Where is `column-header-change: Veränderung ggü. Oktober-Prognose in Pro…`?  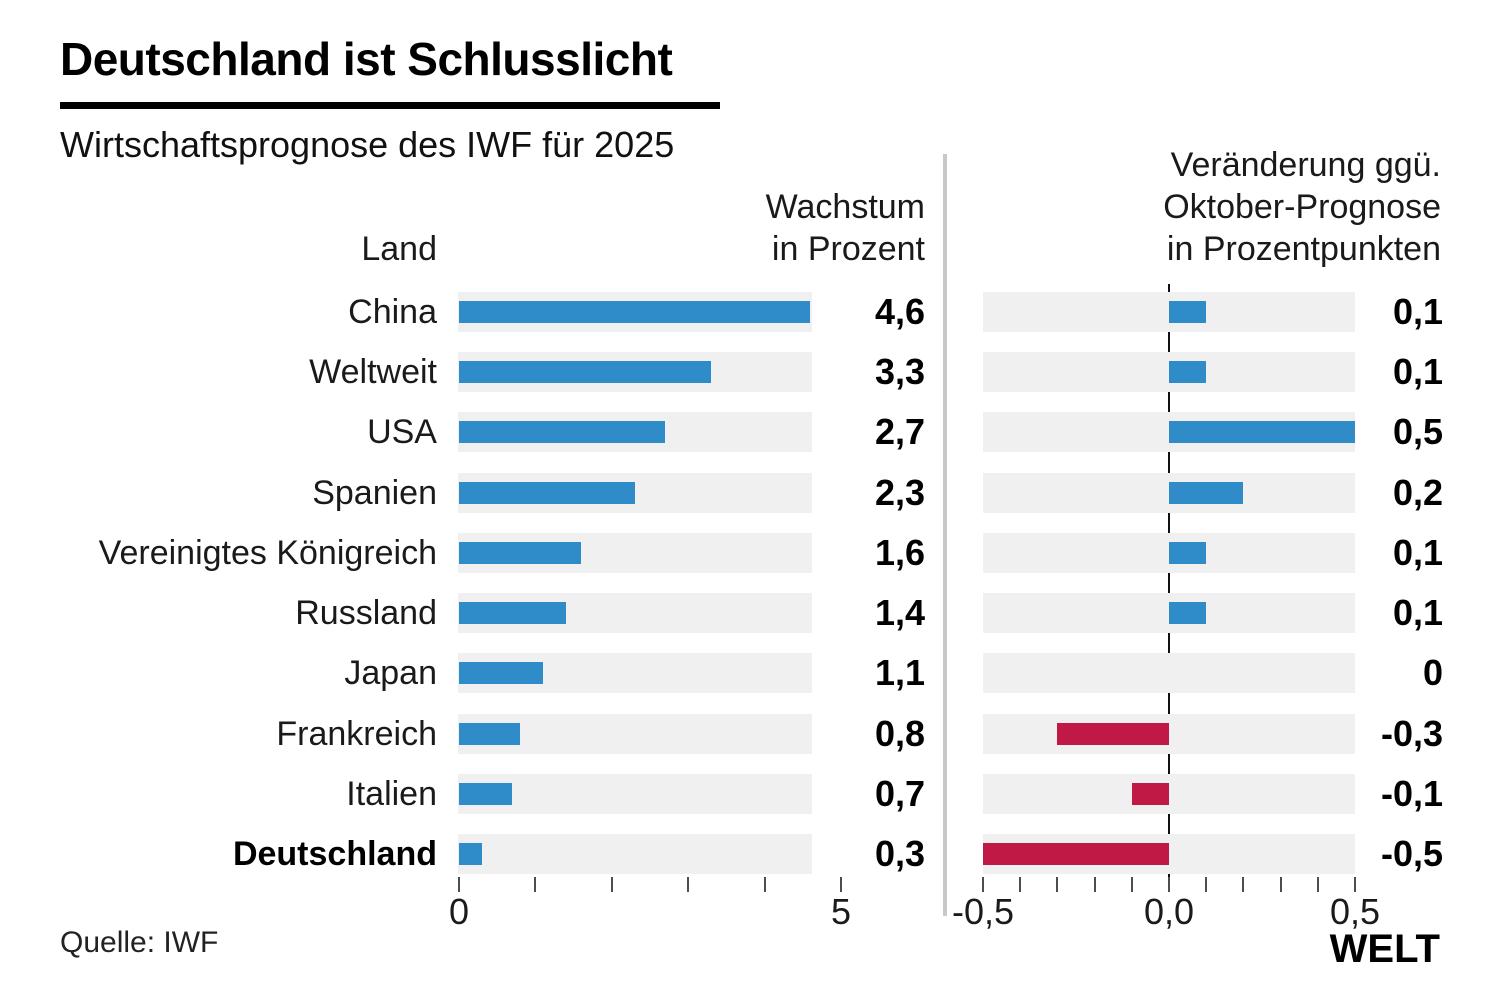
column-header-change: Veränderung ggü. Oktober-Prognose in Pro… is located at coordinates (1302, 207).